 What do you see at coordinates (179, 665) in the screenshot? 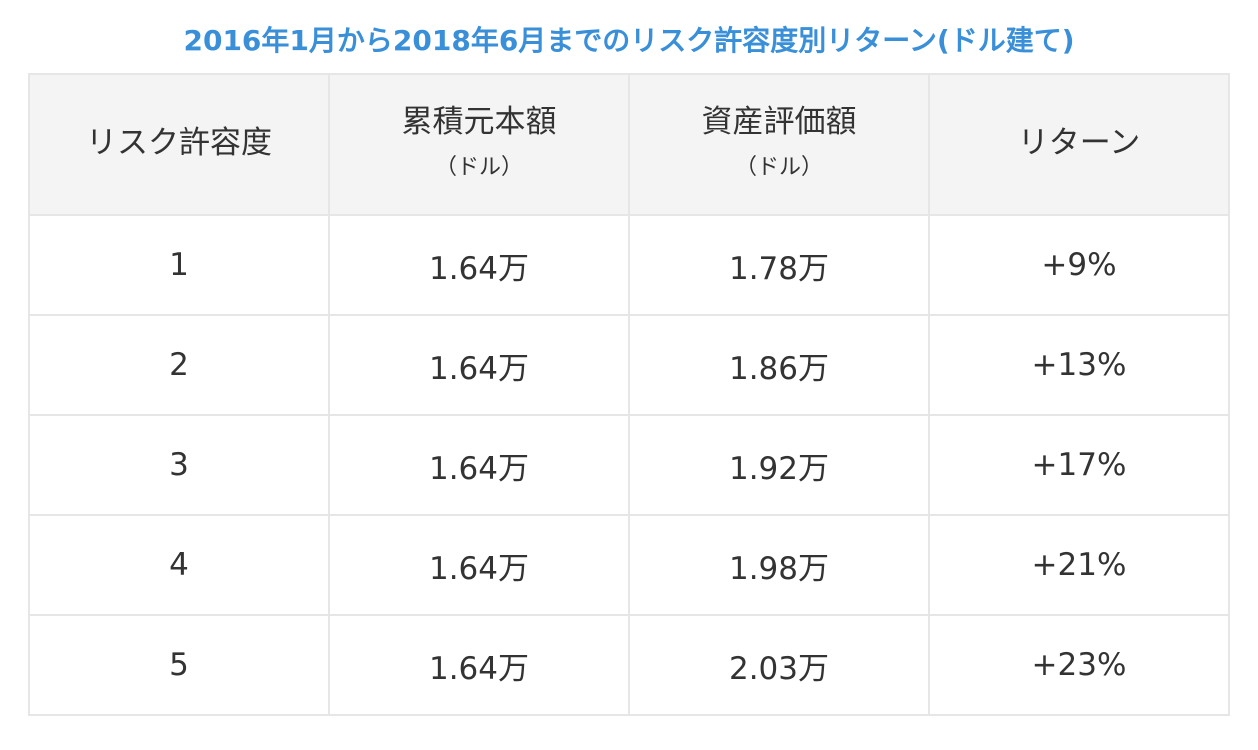
I see `cell-risk-tolerance: 5` at bounding box center [179, 665].